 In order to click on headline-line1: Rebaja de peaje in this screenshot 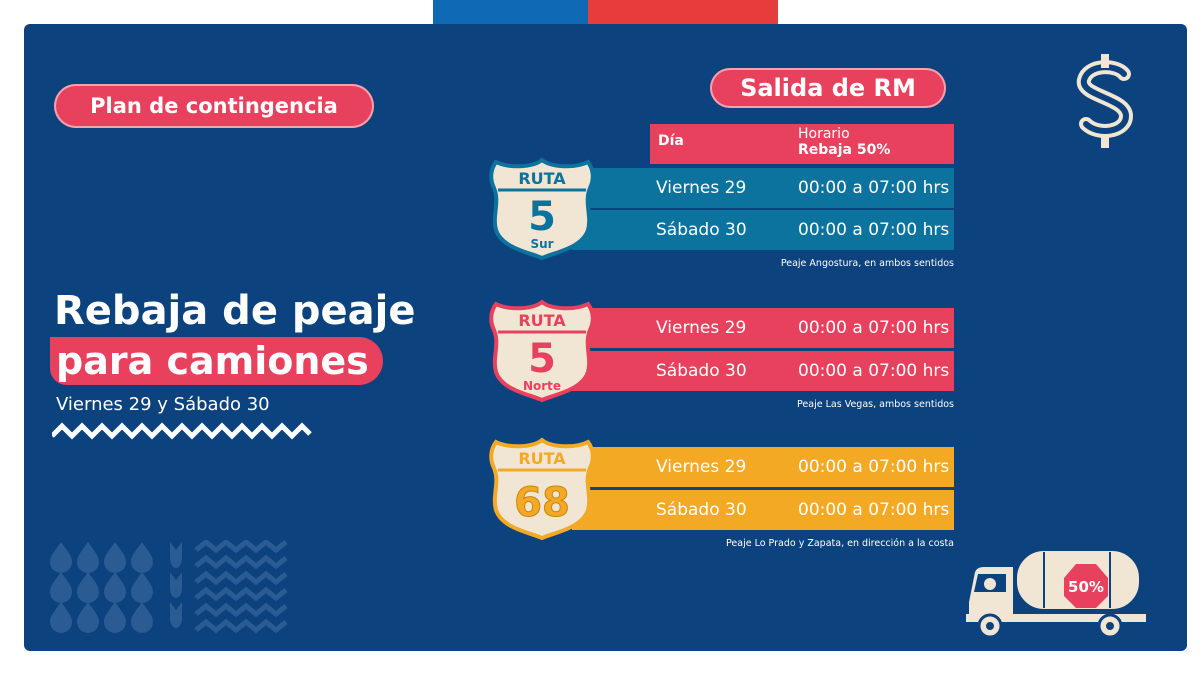, I will do `click(235, 311)`.